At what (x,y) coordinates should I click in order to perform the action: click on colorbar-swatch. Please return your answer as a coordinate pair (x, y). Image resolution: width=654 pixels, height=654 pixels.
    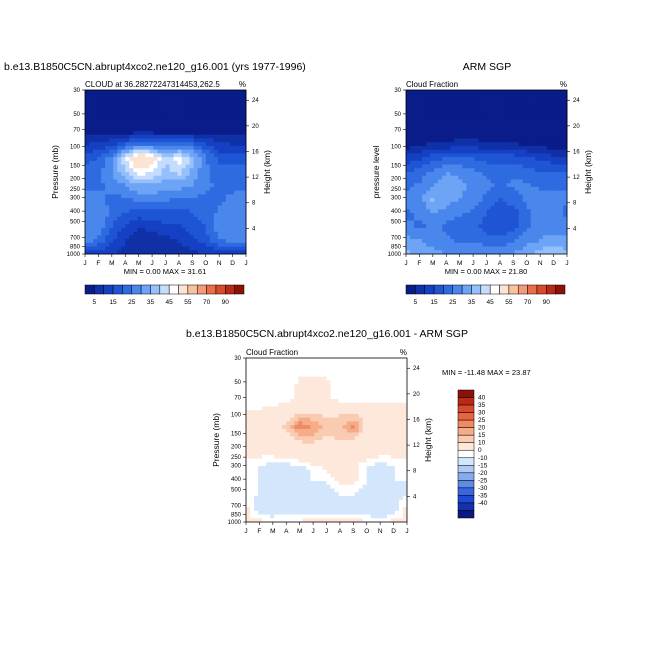
    Looking at the image, I should click on (127, 289).